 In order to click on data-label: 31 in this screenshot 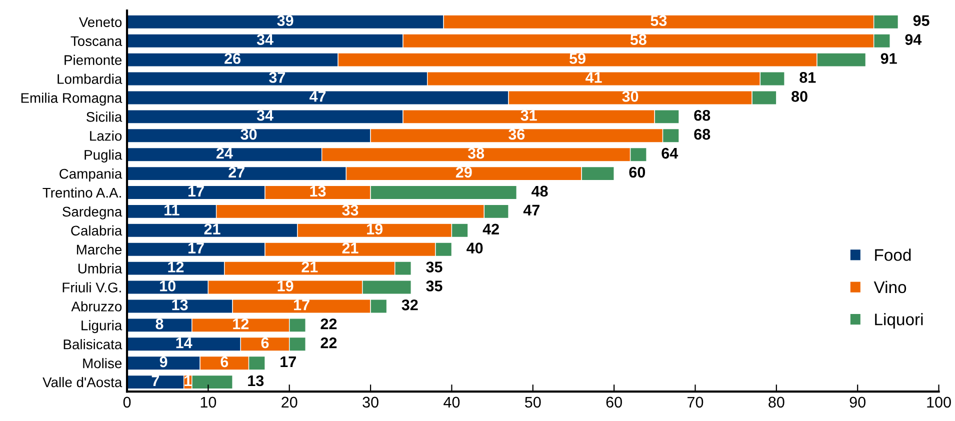, I will do `click(528, 115)`.